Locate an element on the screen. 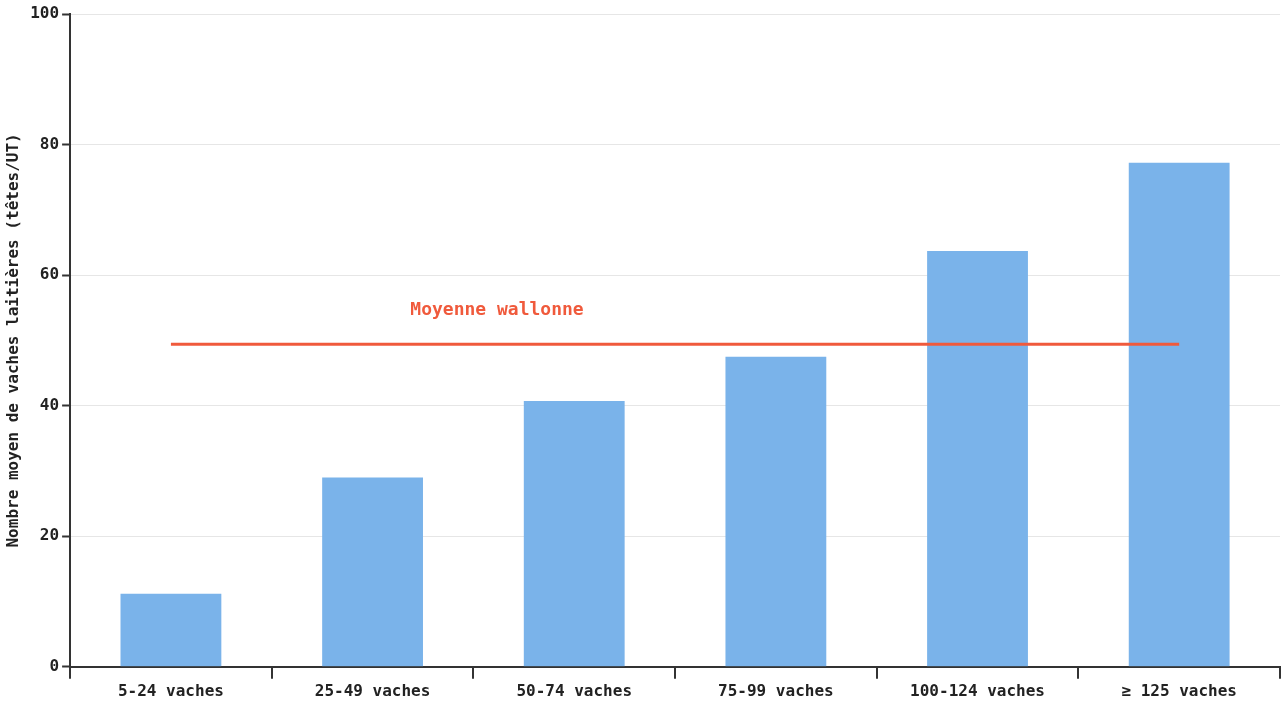 The width and height of the screenshot is (1282, 704). y-tick-label: 80 is located at coordinates (49, 143).